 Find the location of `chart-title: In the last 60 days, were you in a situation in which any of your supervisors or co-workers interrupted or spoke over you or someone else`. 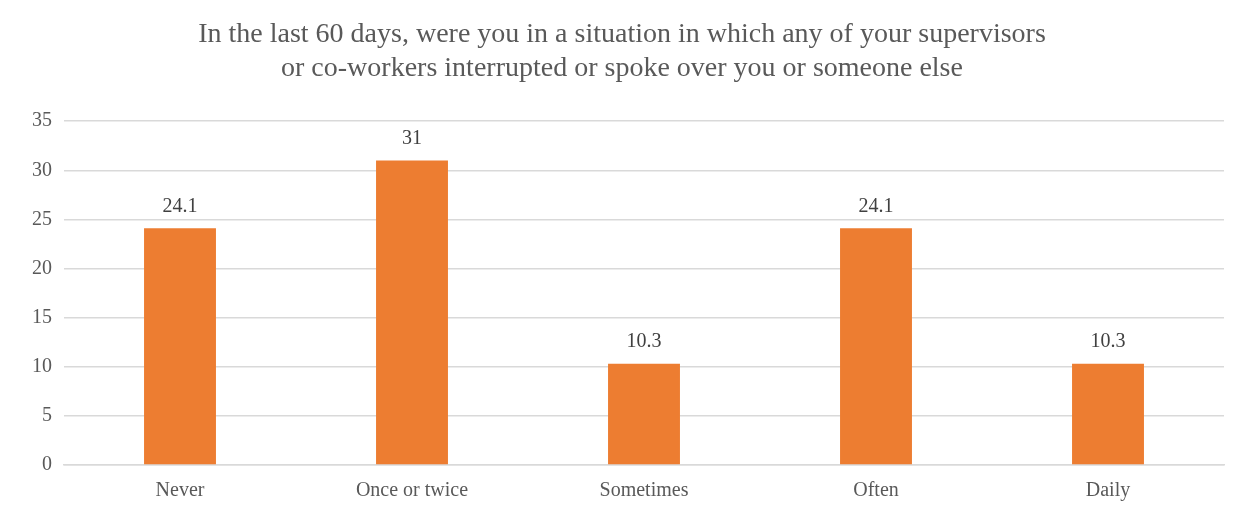

chart-title: In the last 60 days, were you in a situation in which any of your supervisors or co-workers interrupted or spoke over you or someone else is located at coordinates (622, 49).